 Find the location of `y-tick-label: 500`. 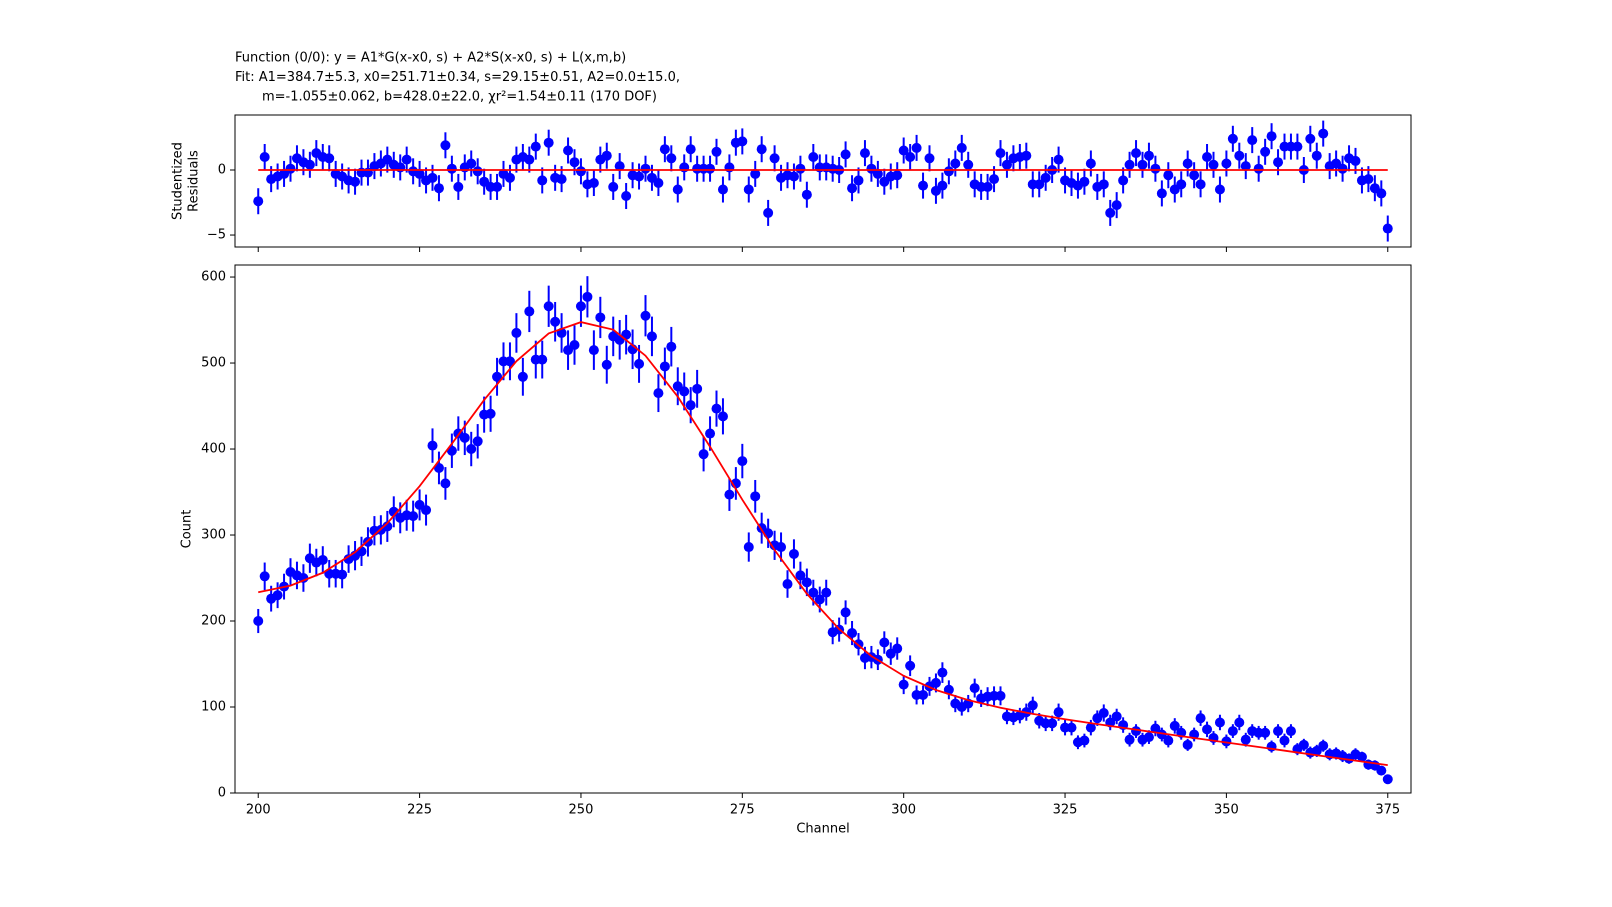

y-tick-label: 500 is located at coordinates (213, 363).